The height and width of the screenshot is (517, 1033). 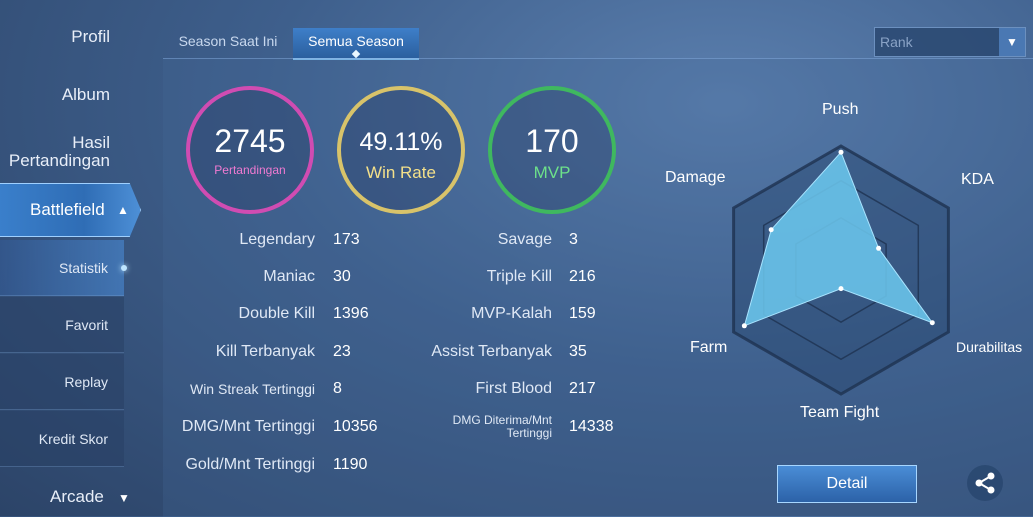 I want to click on stat-value: 3, so click(x=573, y=239).